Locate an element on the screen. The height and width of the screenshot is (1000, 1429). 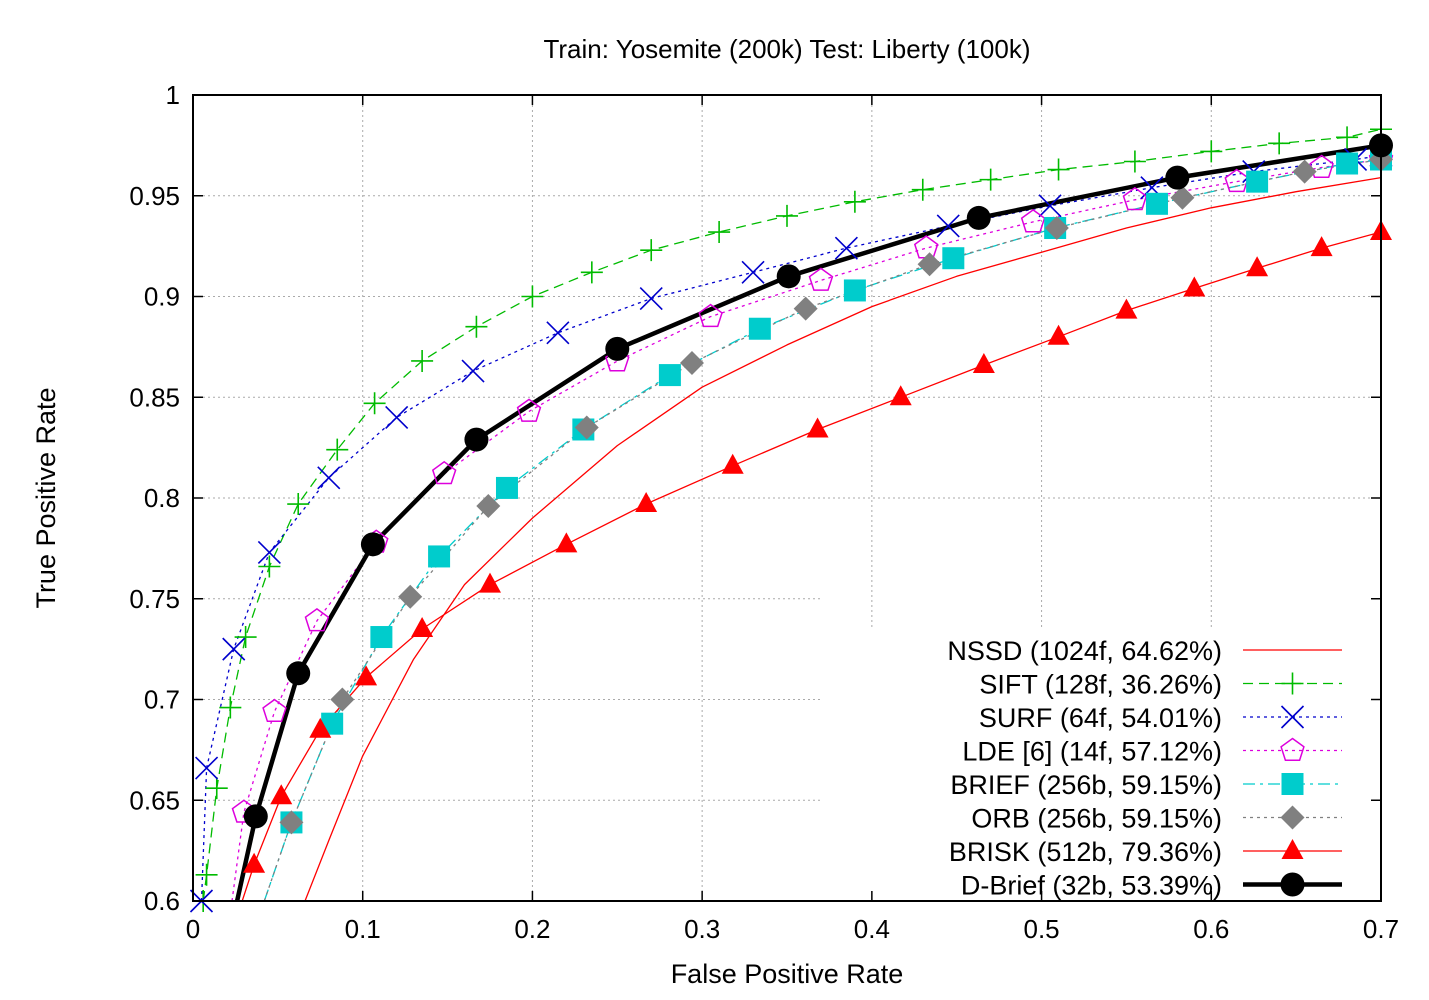
y-tick-label: 0.7 is located at coordinates (162, 700).